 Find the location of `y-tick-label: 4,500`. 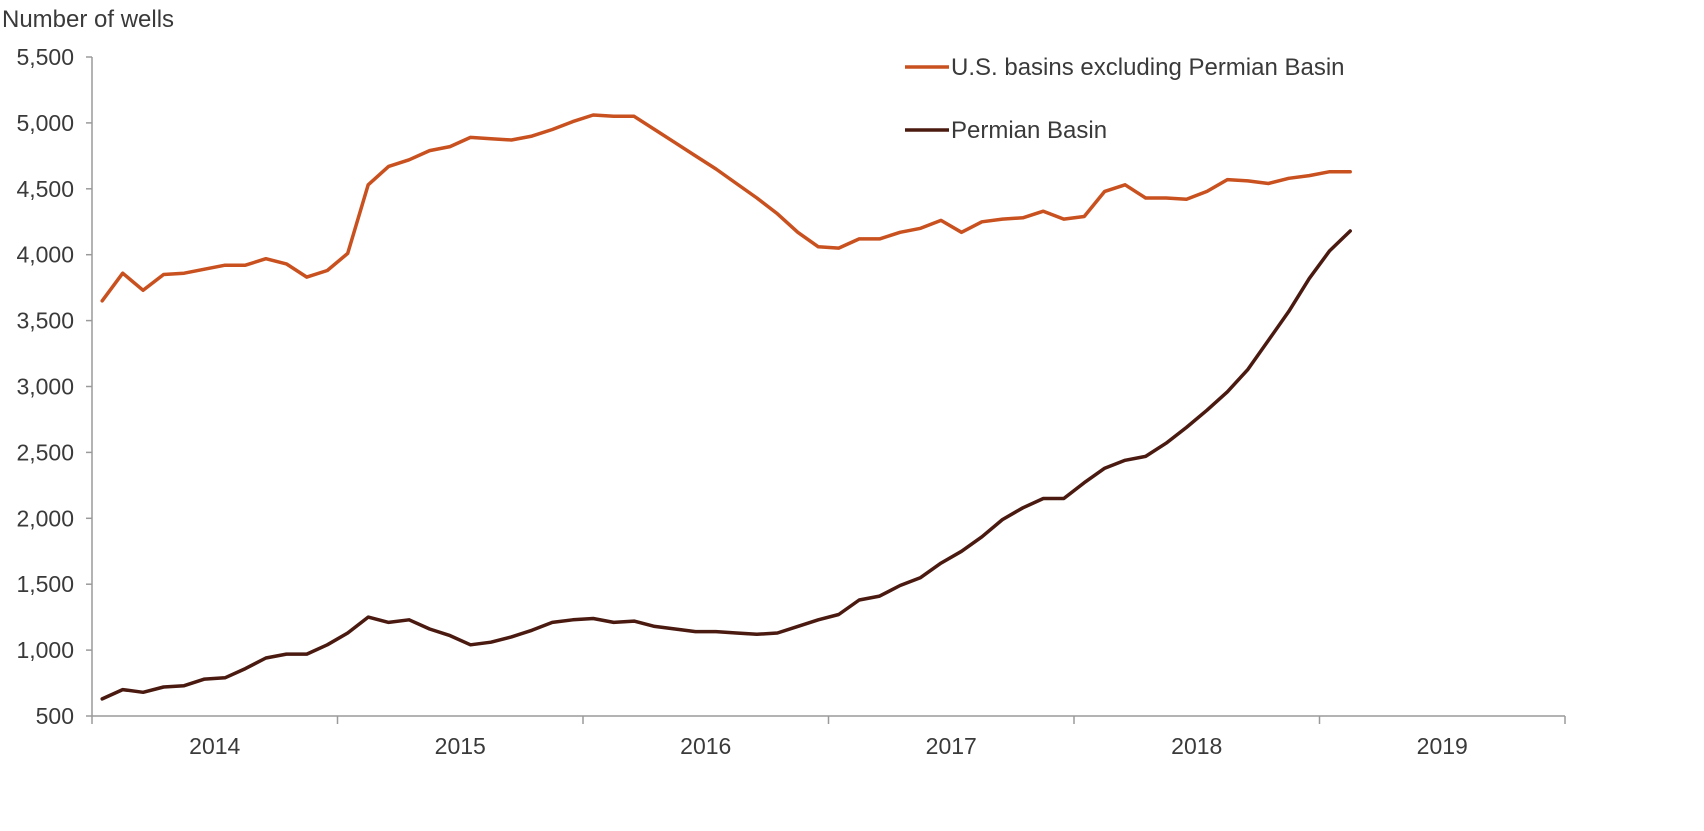

y-tick-label: 4,500 is located at coordinates (45, 189).